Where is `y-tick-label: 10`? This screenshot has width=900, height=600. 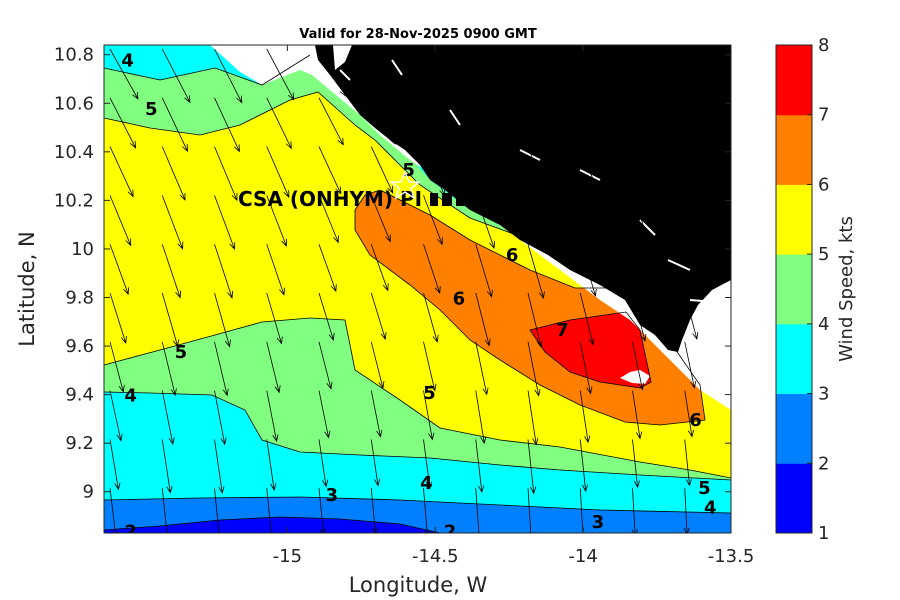 y-tick-label: 10 is located at coordinates (82, 249).